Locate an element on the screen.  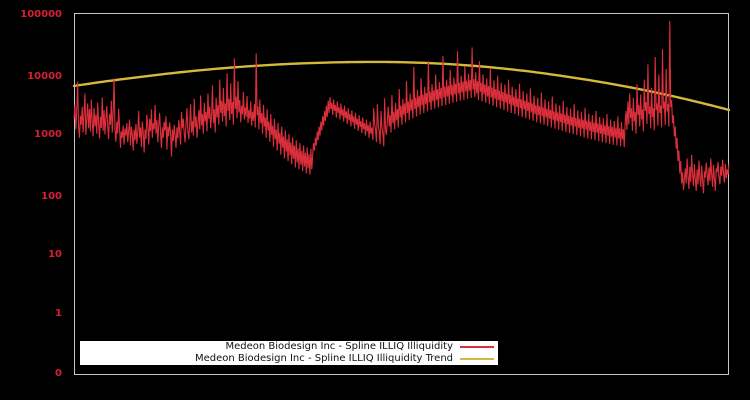
y-tick-label: 100000 is located at coordinates (41, 14).